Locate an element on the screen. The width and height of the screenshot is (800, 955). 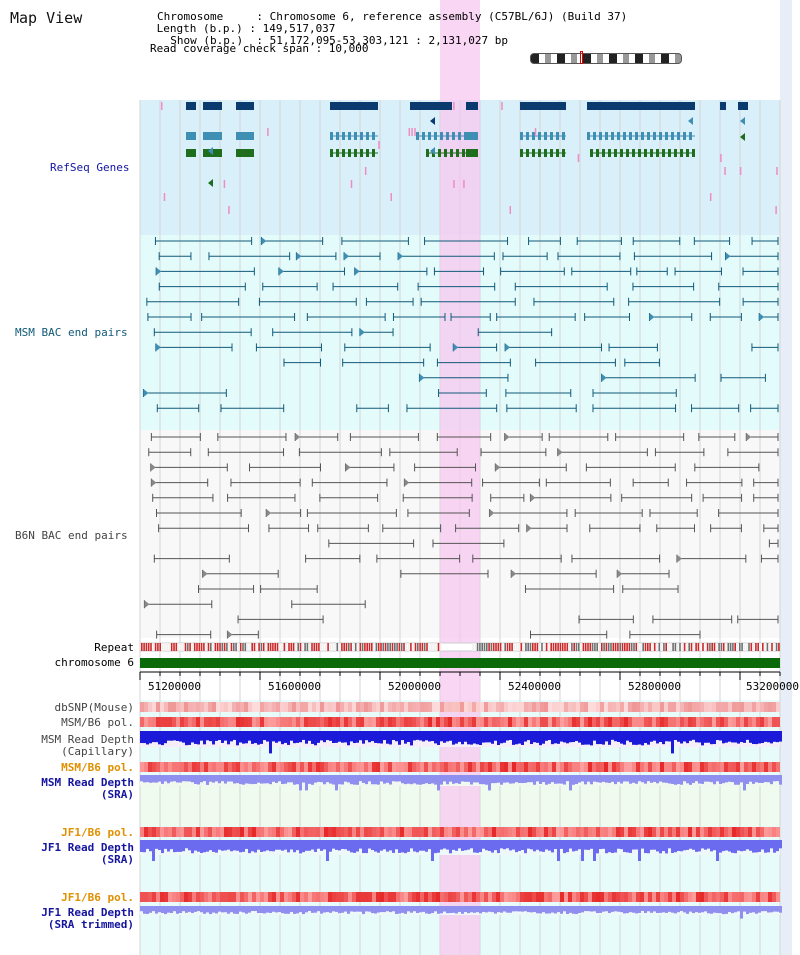
msm-b6-pol-label: MSM/B6 pol. is located at coordinates (97, 722).